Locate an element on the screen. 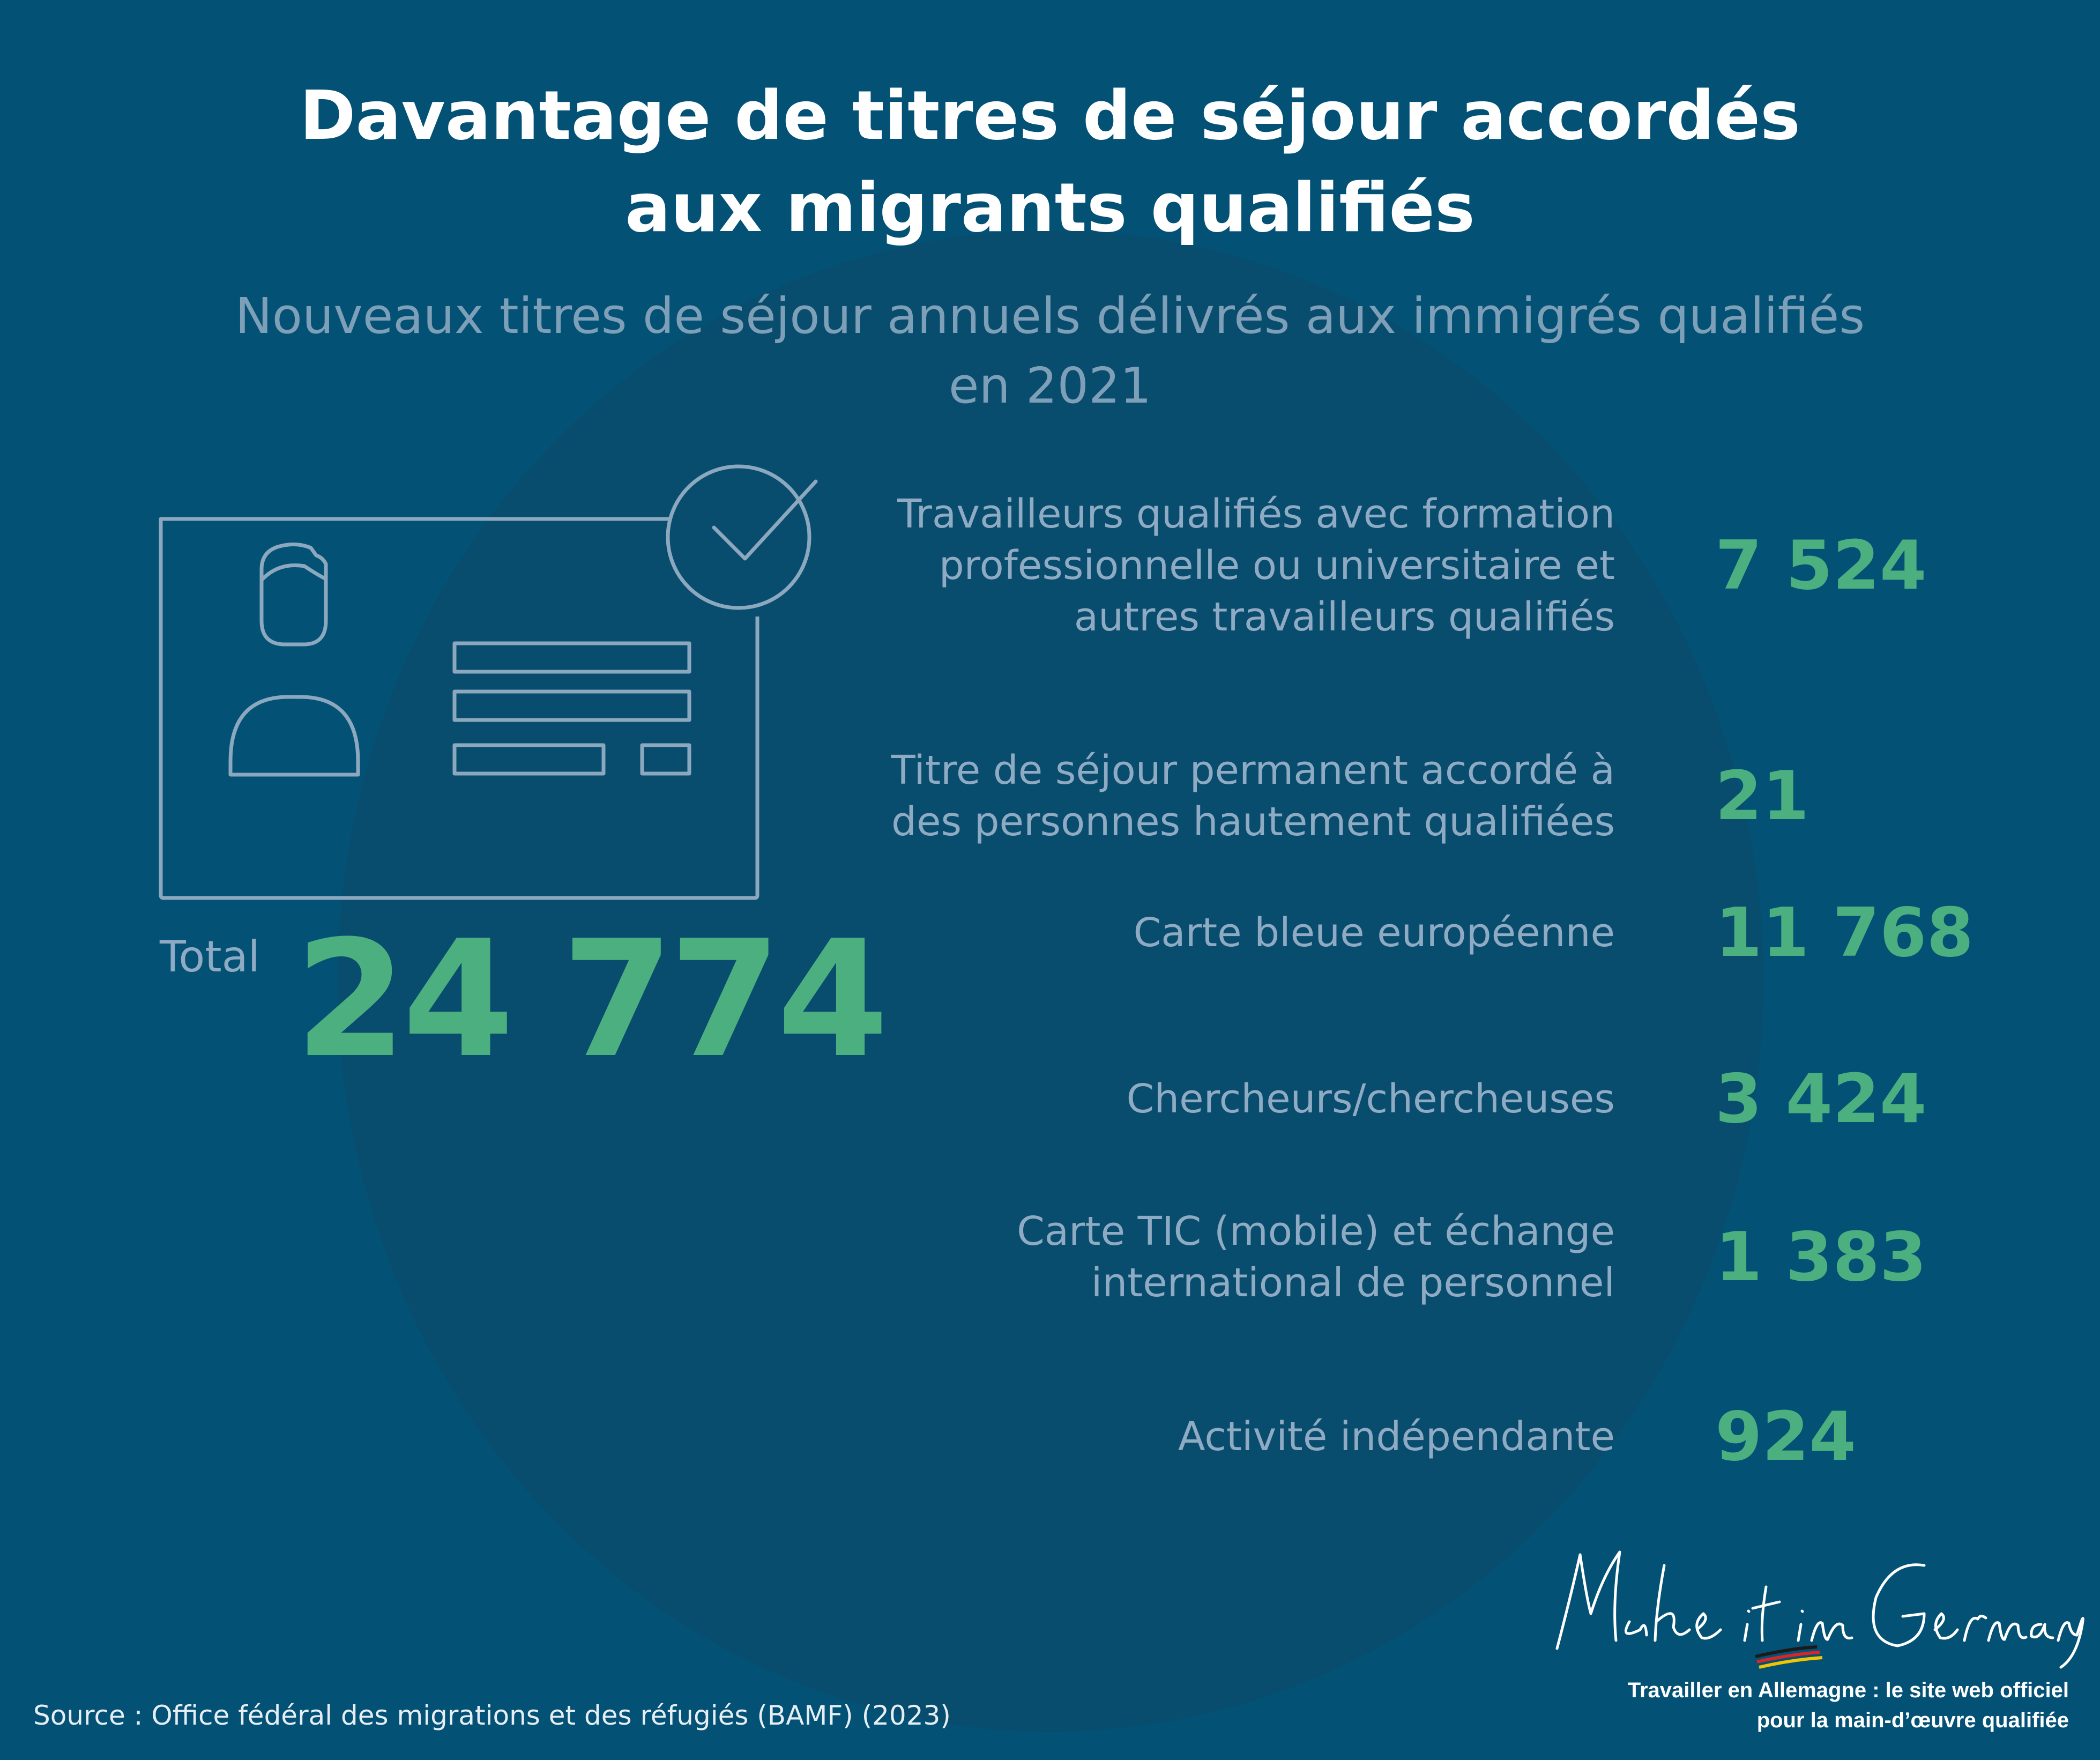 The image size is (2100, 1760). category-label: Carte bleue européenne is located at coordinates (1213, 933).